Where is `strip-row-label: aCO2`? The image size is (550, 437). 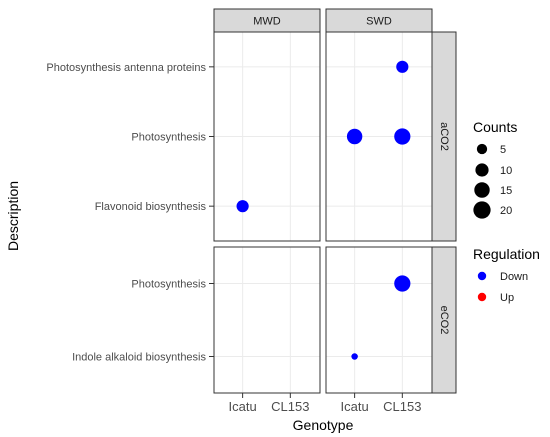
strip-row-label: aCO2 is located at coordinates (444, 136).